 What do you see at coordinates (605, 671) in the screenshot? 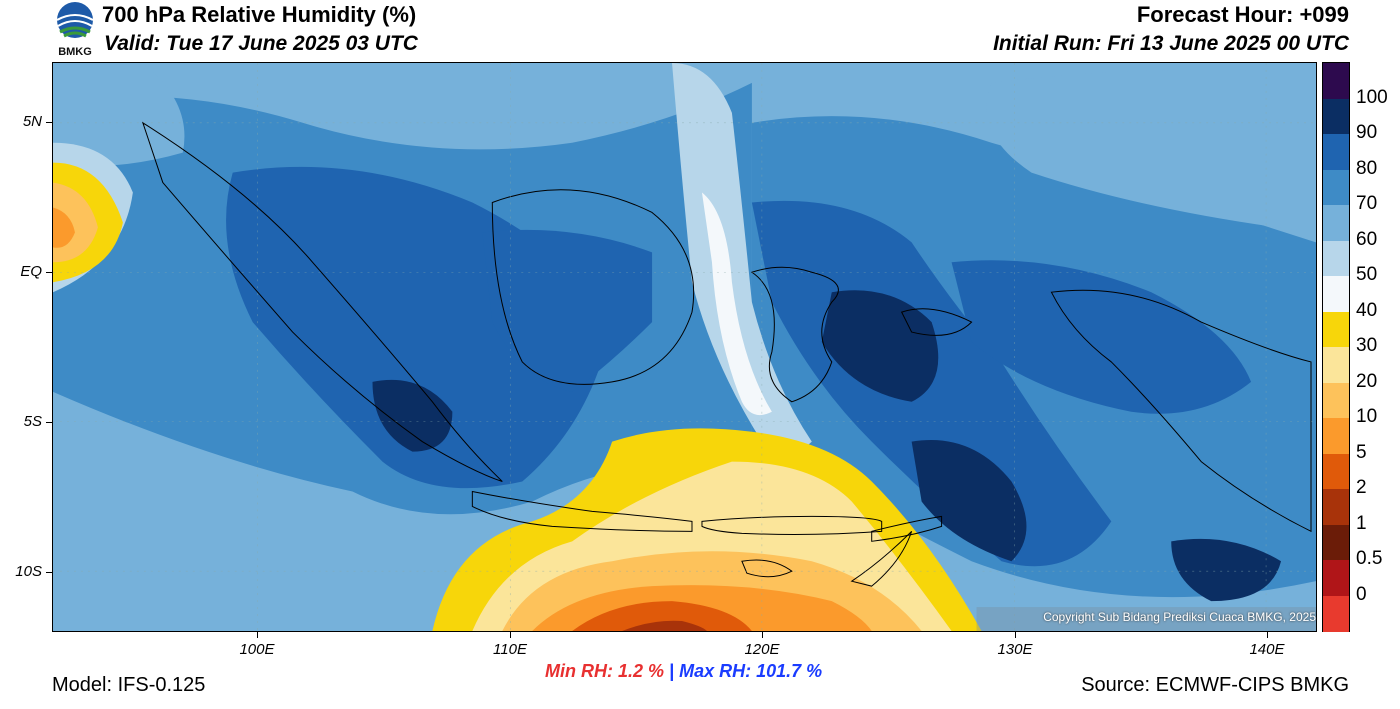
I see `min-rh-value: Min RH: 1.2 %` at bounding box center [605, 671].